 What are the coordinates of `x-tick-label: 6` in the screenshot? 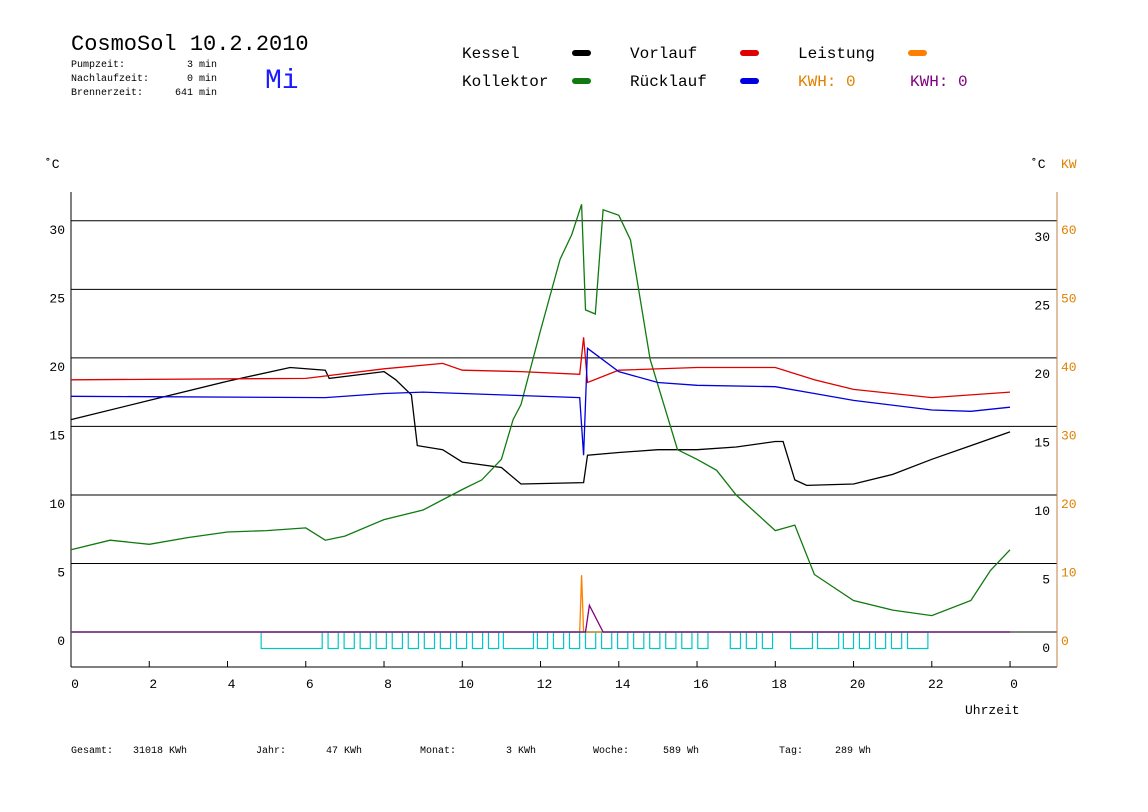 It's located at (310, 684).